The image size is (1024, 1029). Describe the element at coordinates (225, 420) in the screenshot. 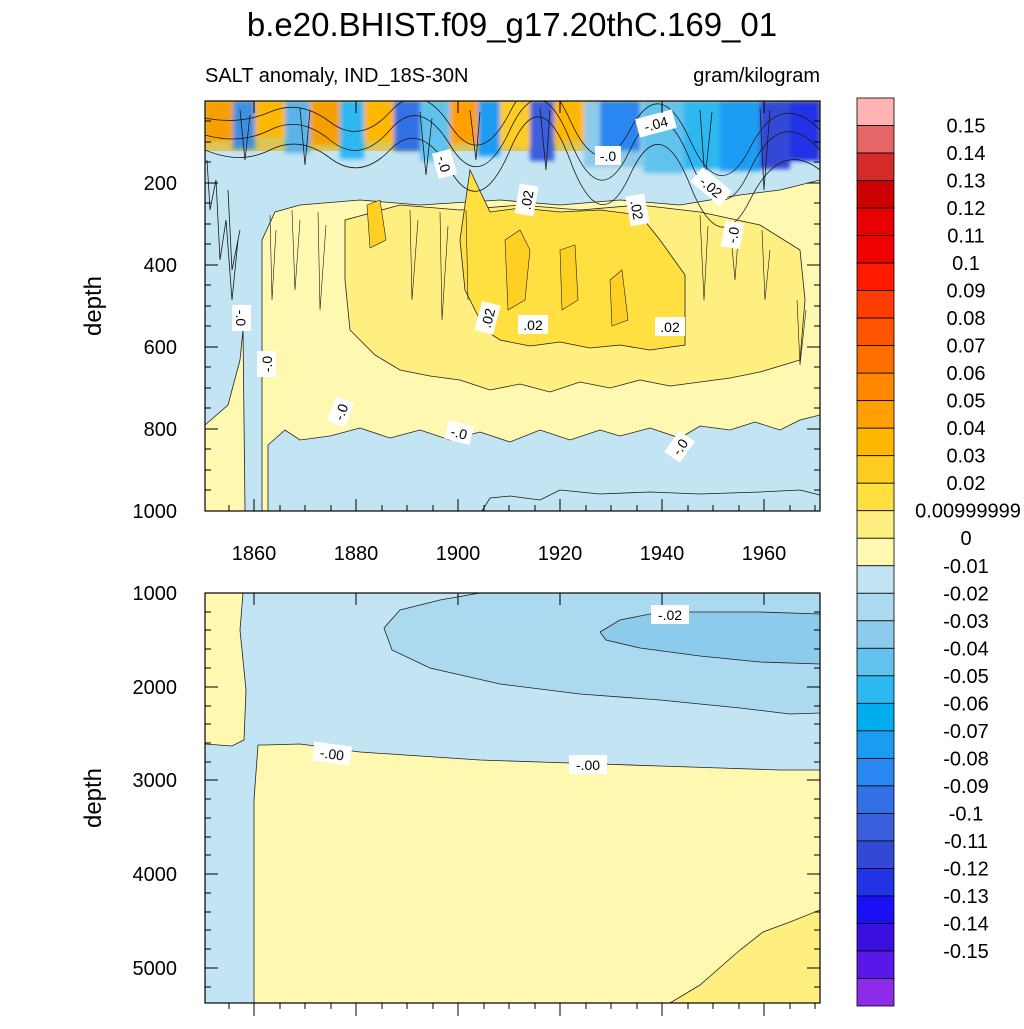

I see `upper-positive-sliver` at that location.